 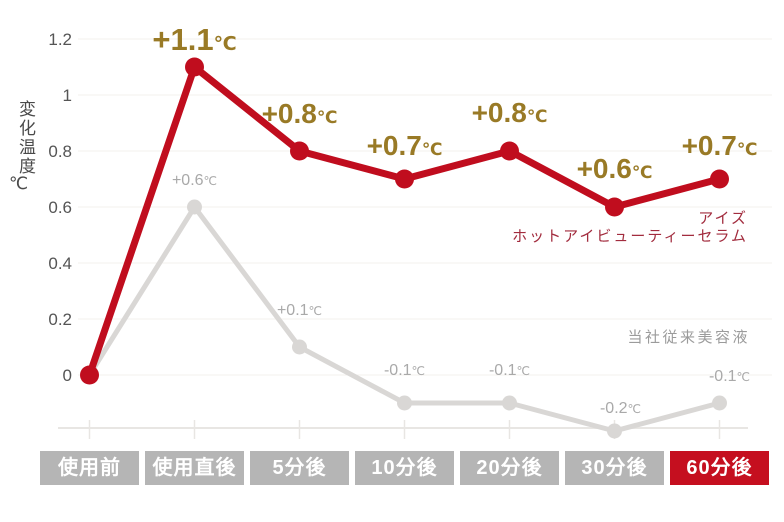 What do you see at coordinates (620, 408) in the screenshot?
I see `point-value-label: -0.2℃` at bounding box center [620, 408].